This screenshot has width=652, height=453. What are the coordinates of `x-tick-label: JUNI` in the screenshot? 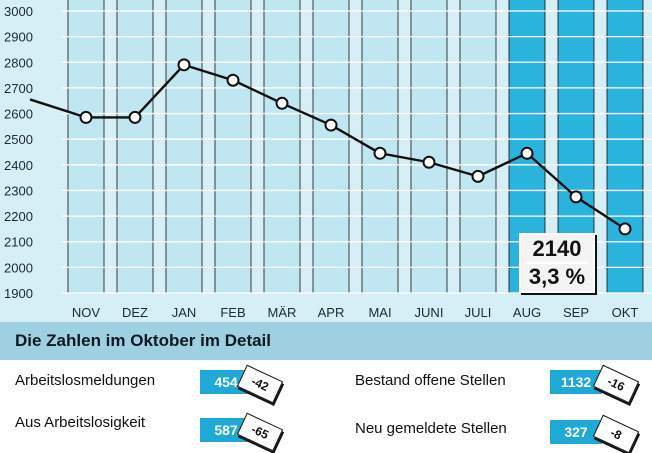 It's located at (429, 312).